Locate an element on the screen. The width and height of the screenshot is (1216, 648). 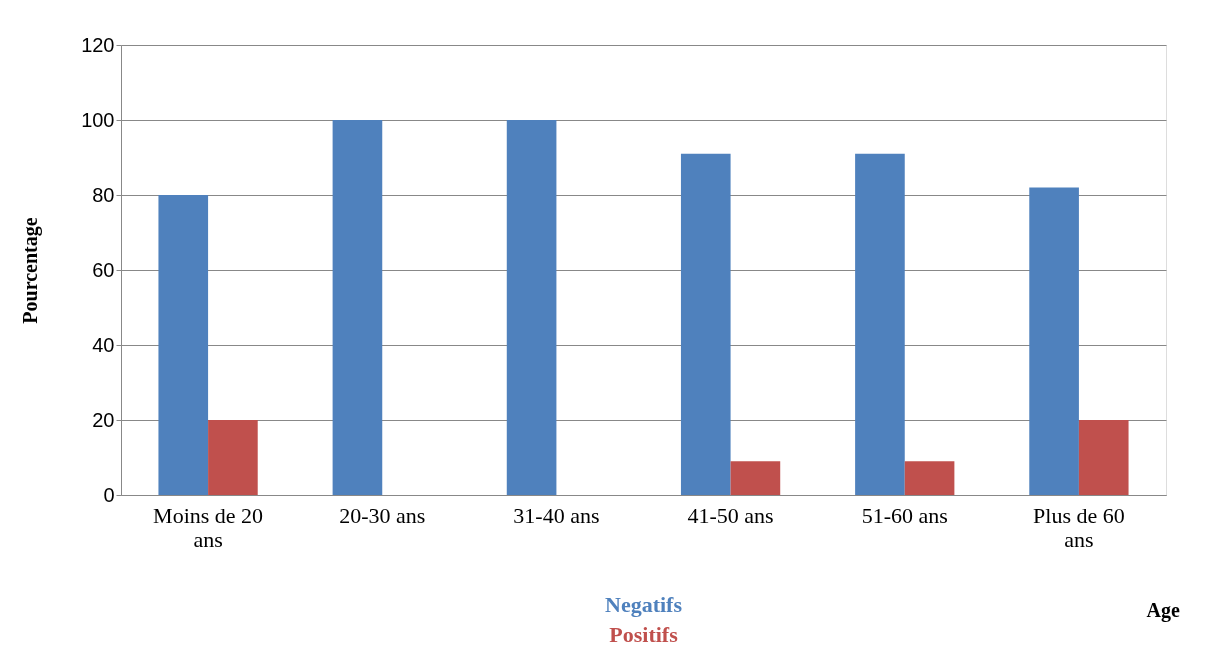
x-tick-label: 20-30 ans is located at coordinates (382, 515).